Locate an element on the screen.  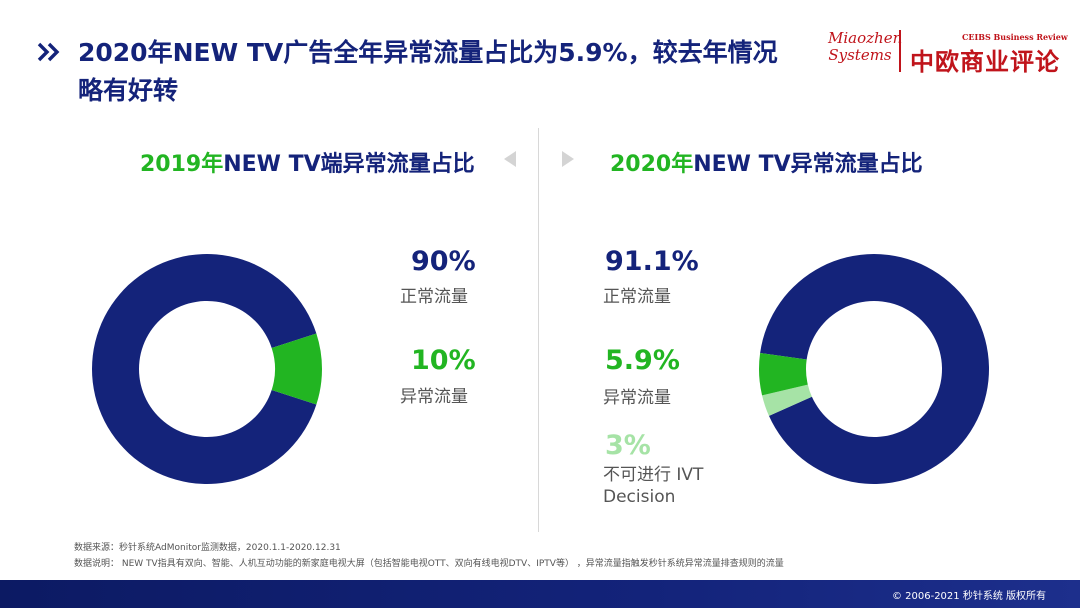
value-ivt-2020: 3% is located at coordinates (628, 445).